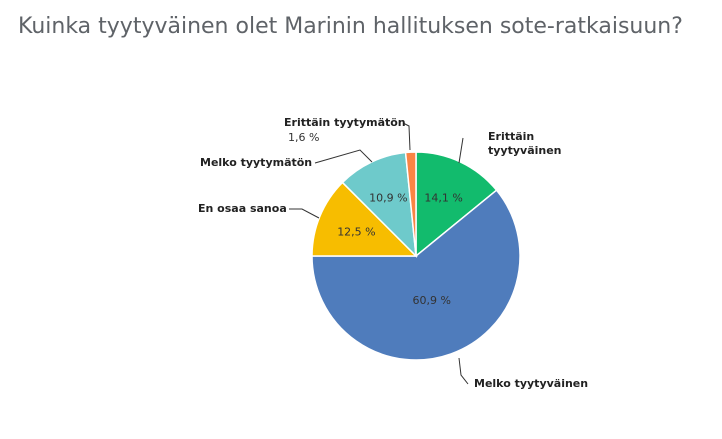  Describe the element at coordinates (304, 213) in the screenshot. I see `leader-line-en-osaa-sanoa` at that location.